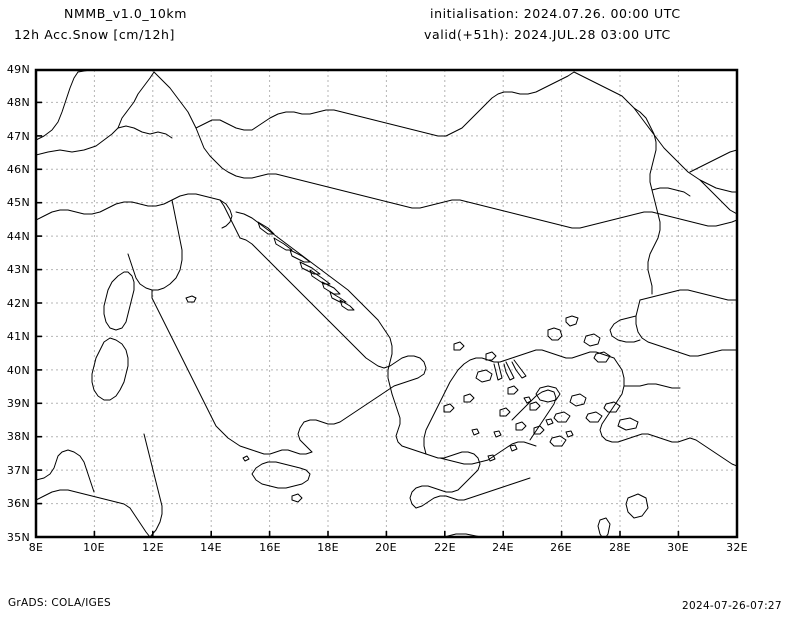 This screenshot has width=800, height=618. Describe the element at coordinates (270, 547) in the screenshot. I see `x-tick-label: 16E` at that location.